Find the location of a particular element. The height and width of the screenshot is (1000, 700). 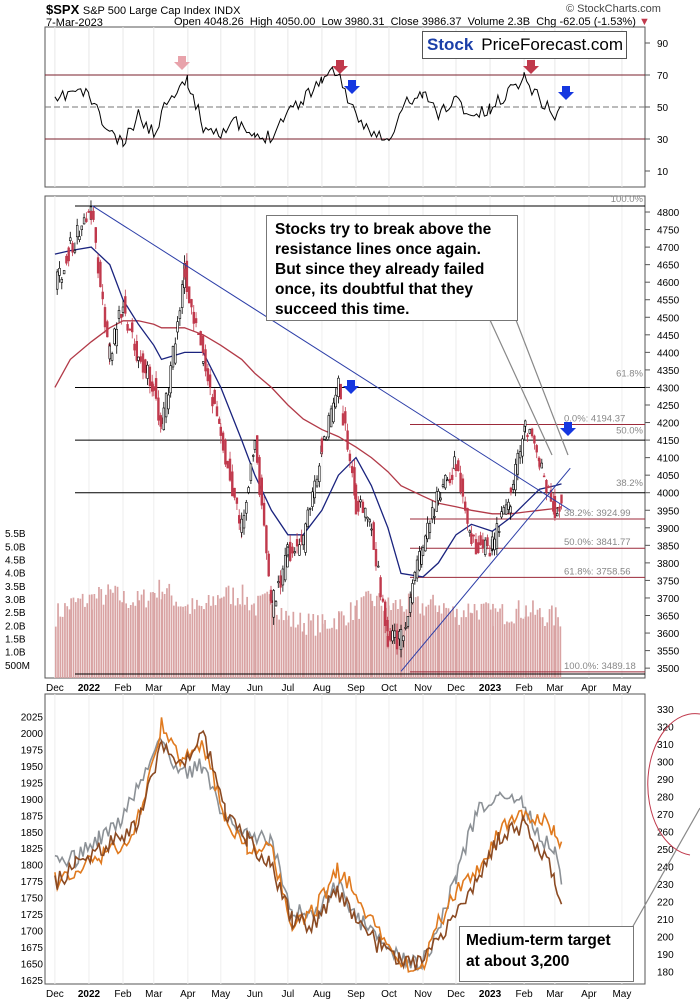

x-tick-label-bottom: Sep is located at coordinates (356, 994).